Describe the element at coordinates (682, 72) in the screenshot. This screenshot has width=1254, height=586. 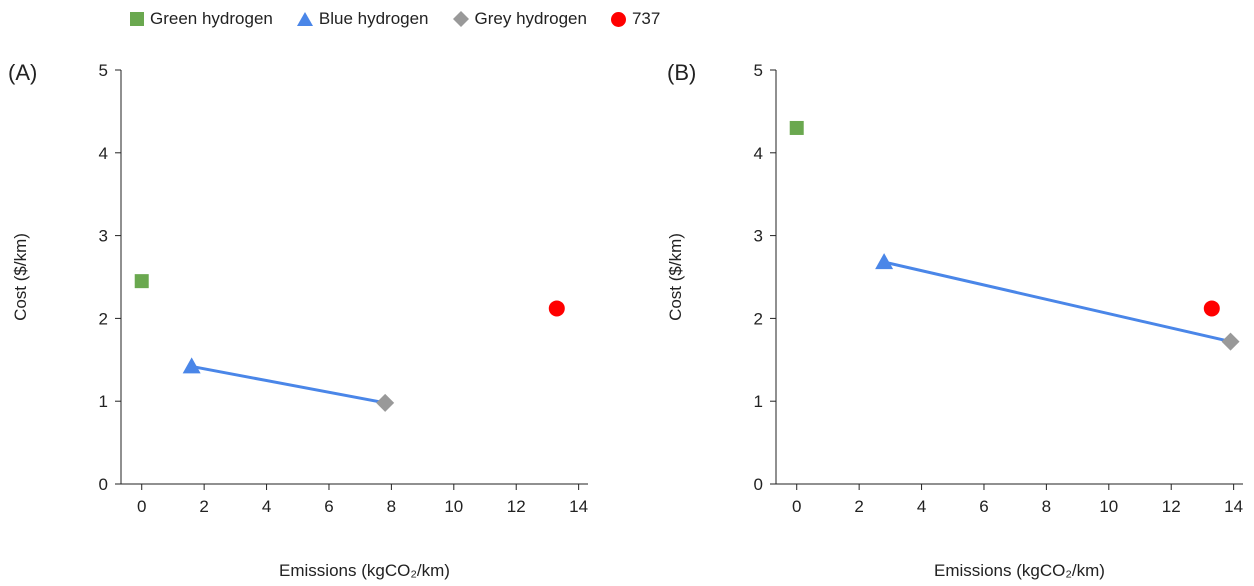
I see `panel-label: (B)` at that location.